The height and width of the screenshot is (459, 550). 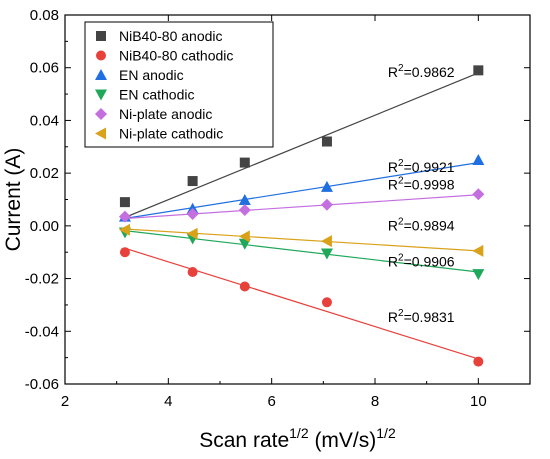 What do you see at coordinates (44, 15) in the screenshot?
I see `y-tick-label: 0.08` at bounding box center [44, 15].